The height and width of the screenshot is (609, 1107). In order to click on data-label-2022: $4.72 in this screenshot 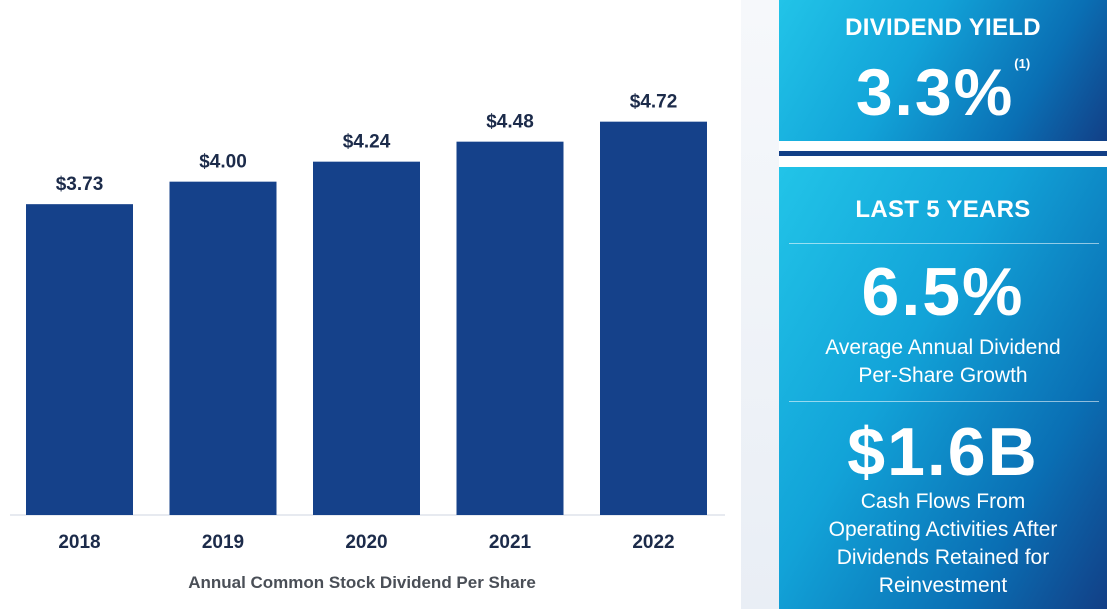, I will do `click(654, 102)`.